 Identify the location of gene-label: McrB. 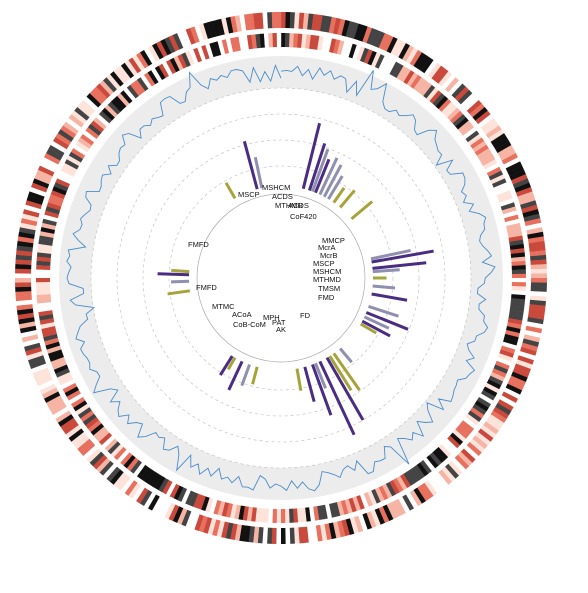
(329, 255).